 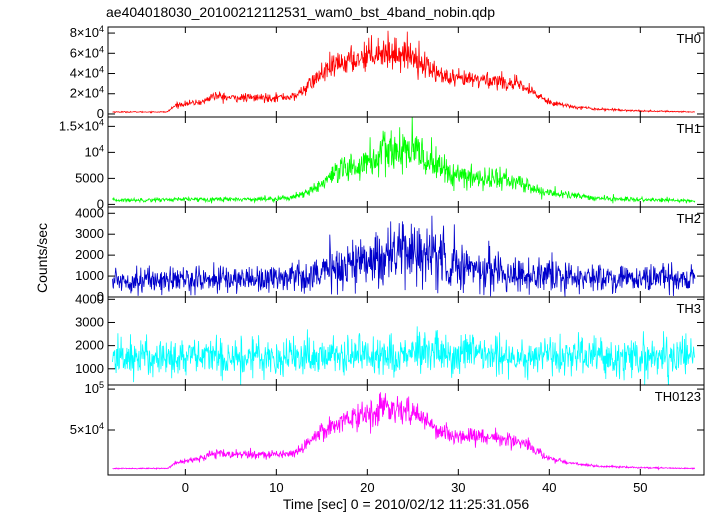 What do you see at coordinates (678, 396) in the screenshot?
I see `panel-label: TH0123` at bounding box center [678, 396].